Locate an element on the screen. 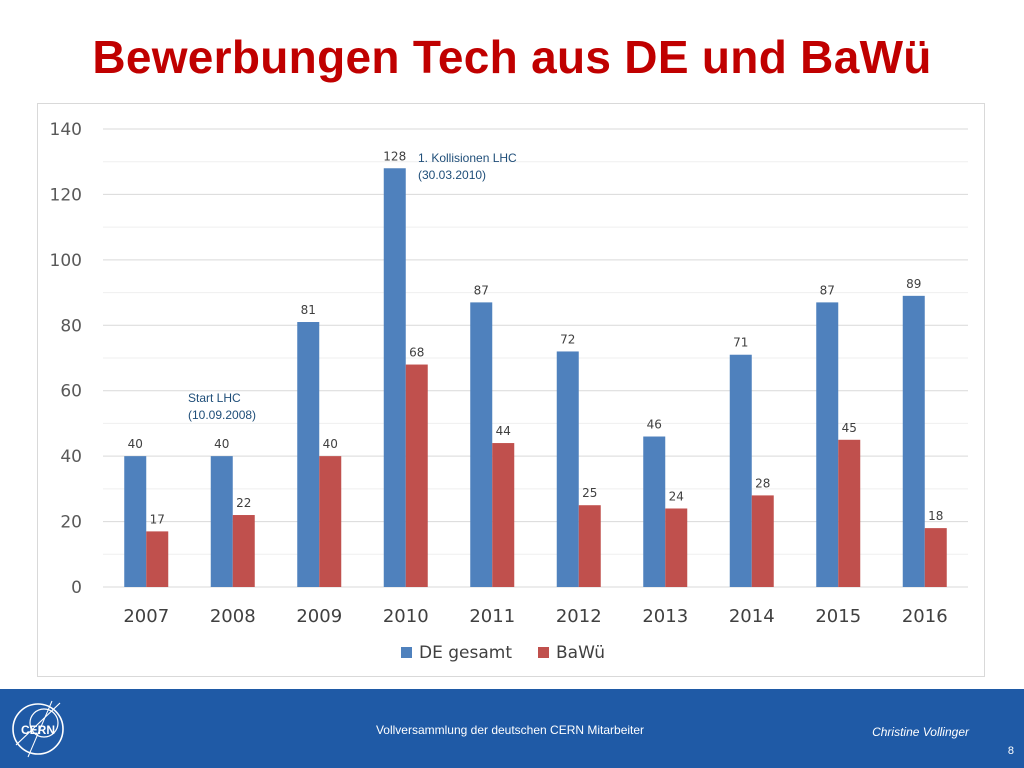 This screenshot has height=768, width=1024. x-tick-label: 2011 is located at coordinates (492, 616).